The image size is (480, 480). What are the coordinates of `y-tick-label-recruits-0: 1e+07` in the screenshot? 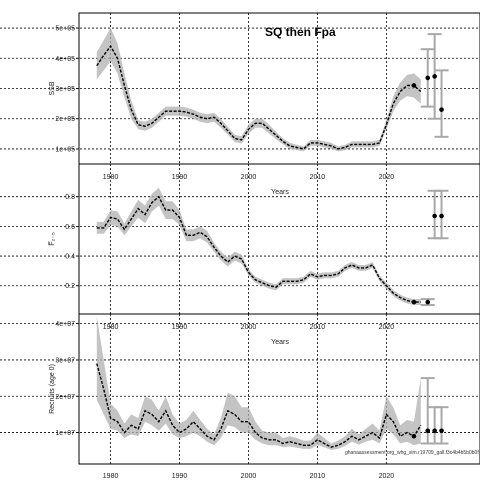 It's located at (65, 433).